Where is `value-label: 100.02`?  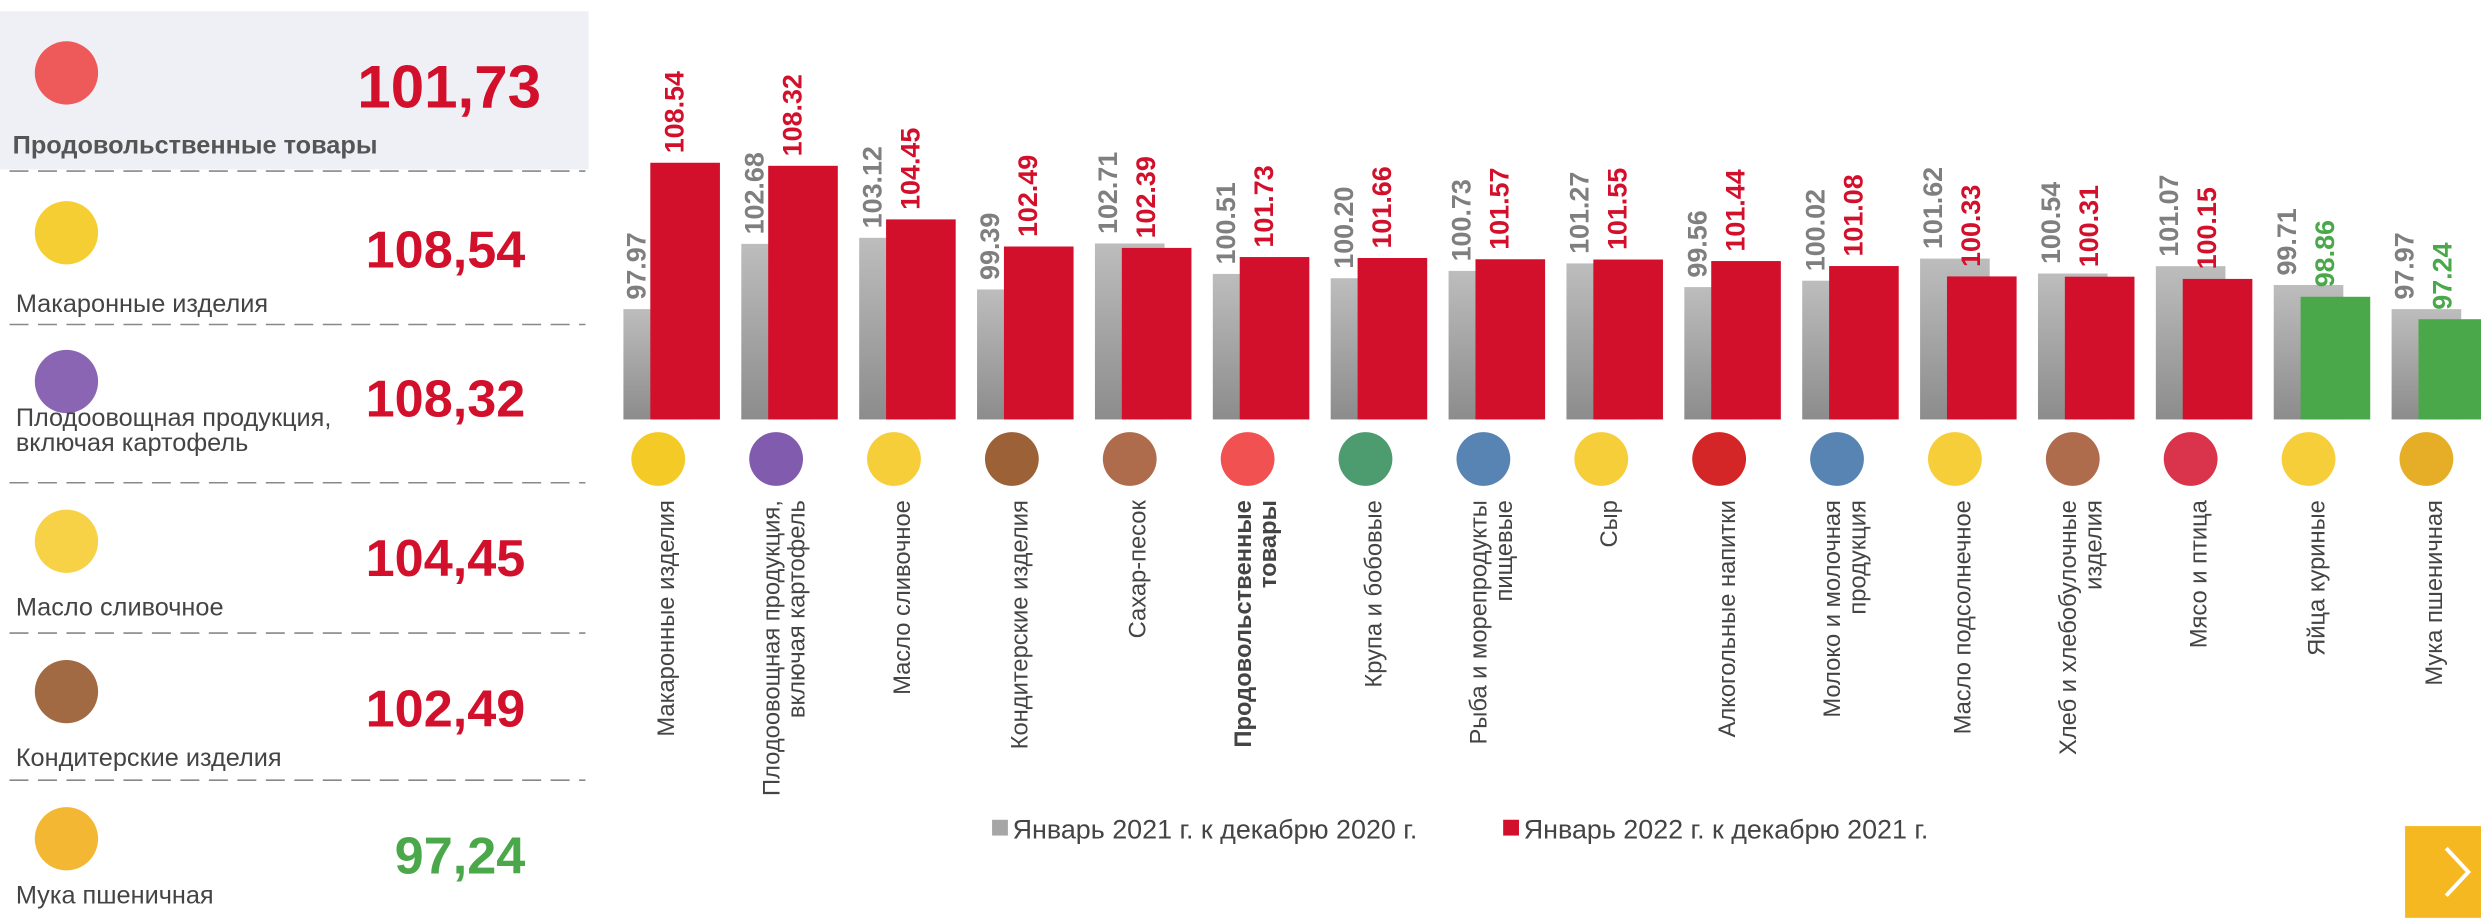 value-label: 100.02 is located at coordinates (1815, 230).